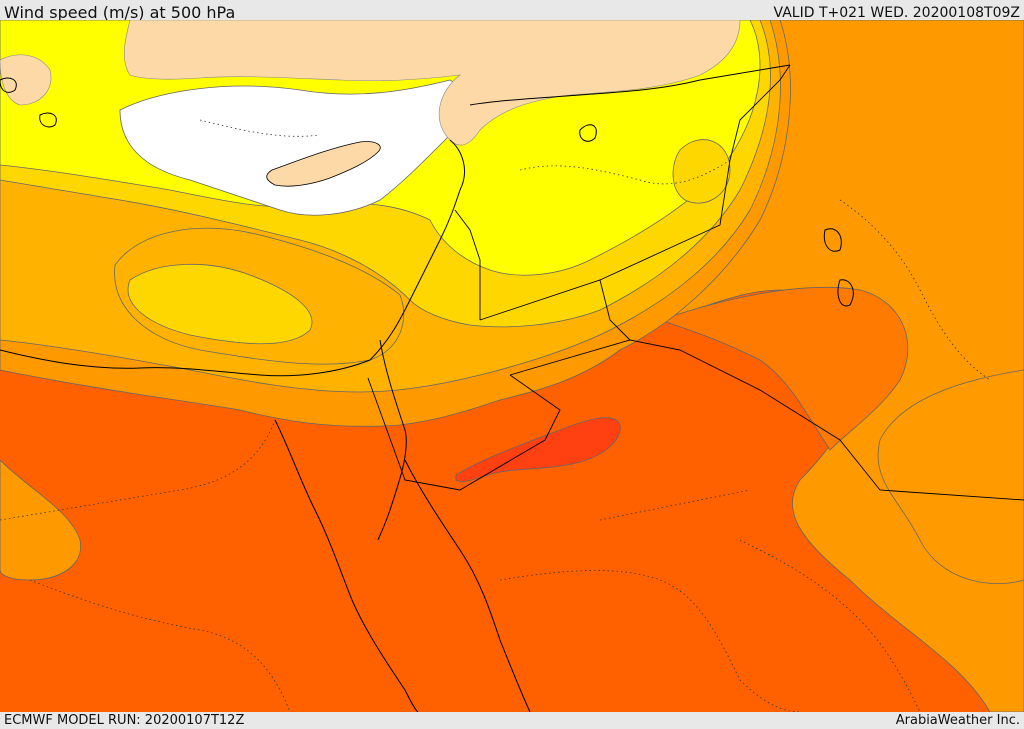 The width and height of the screenshot is (1024, 729). What do you see at coordinates (957, 720) in the screenshot?
I see `credit: ArabiaWeather Inc.` at bounding box center [957, 720].